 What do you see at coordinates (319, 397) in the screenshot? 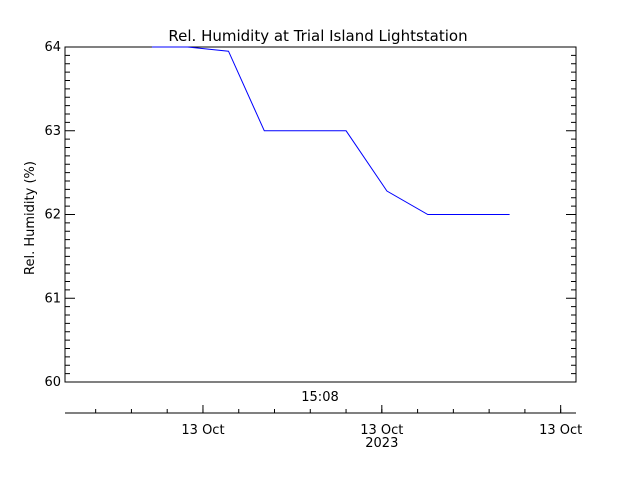
I see `x-top-label: 15:08` at bounding box center [319, 397].